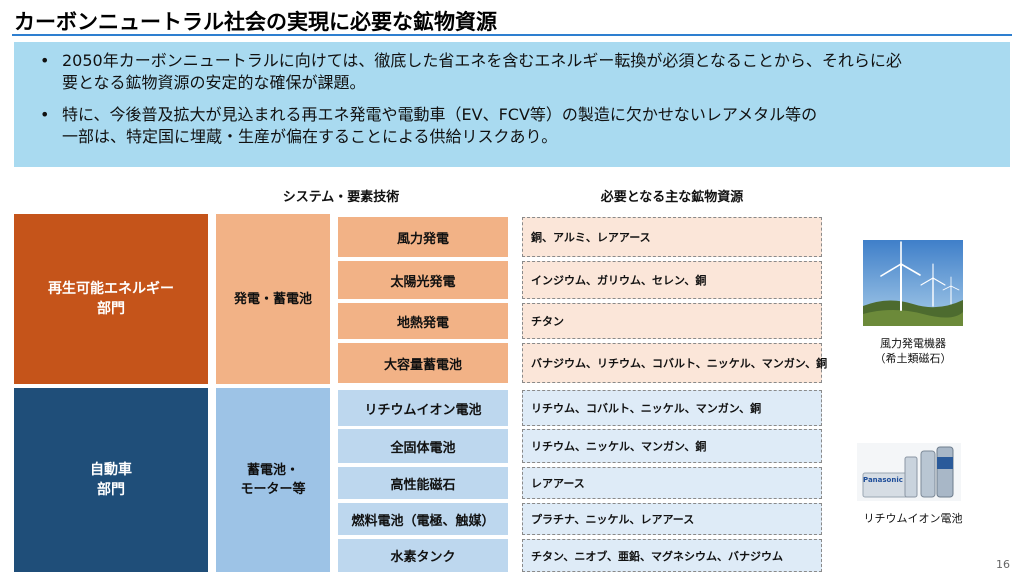  Describe the element at coordinates (672, 483) in the screenshot. I see `minerals-row-7: レアアース` at that location.